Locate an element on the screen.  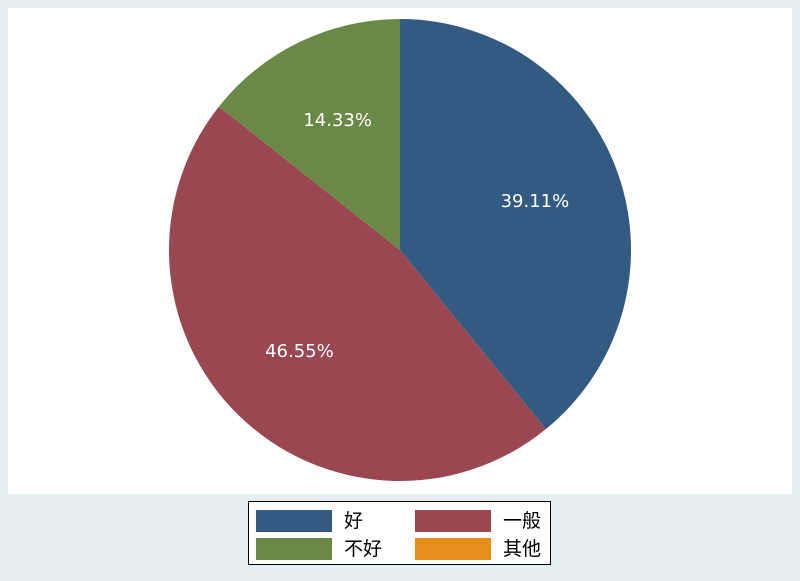
legend-label-other: 其他 is located at coordinates (522, 549).